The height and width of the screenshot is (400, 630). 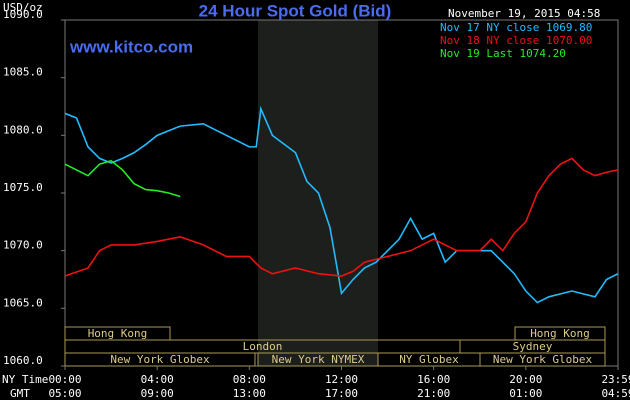 I want to click on x-tick-label: 20:00, so click(x=525, y=379).